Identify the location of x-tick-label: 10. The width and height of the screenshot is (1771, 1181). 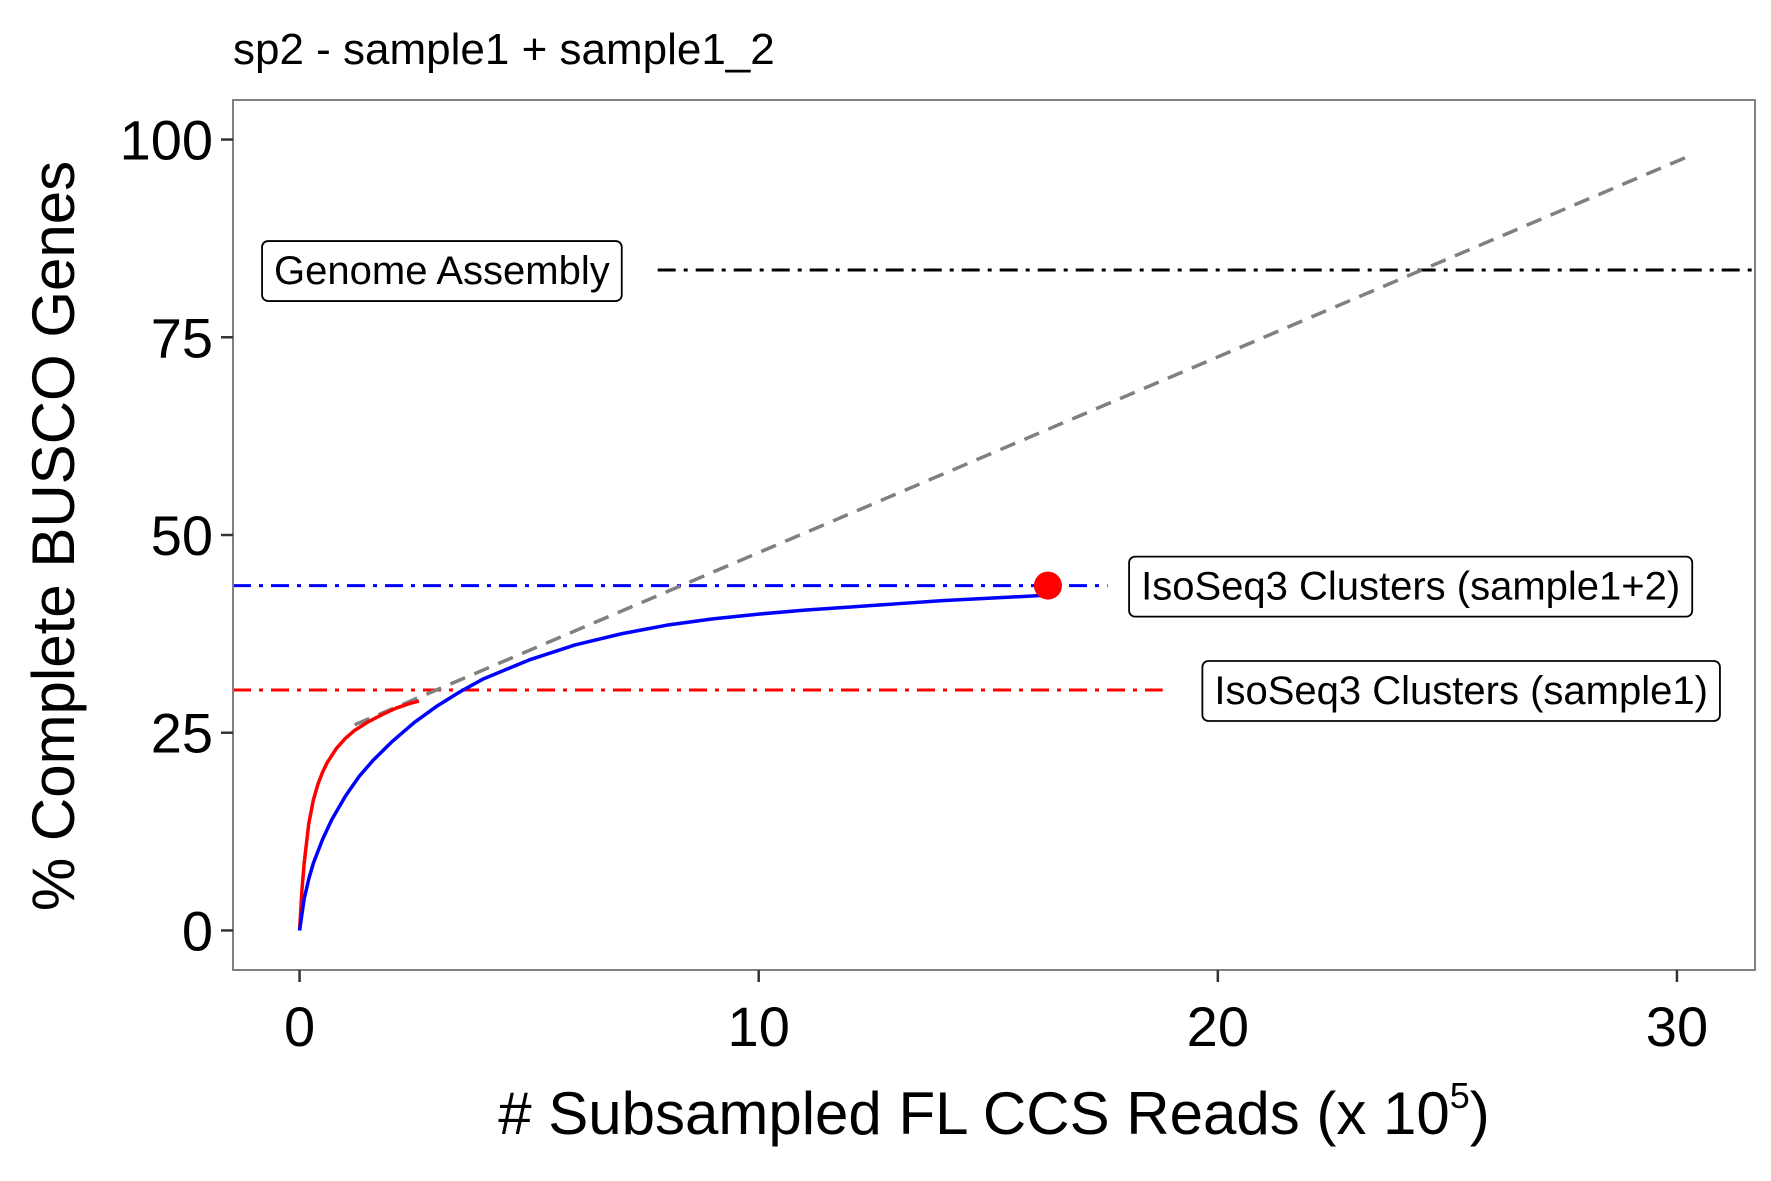
(759, 1026).